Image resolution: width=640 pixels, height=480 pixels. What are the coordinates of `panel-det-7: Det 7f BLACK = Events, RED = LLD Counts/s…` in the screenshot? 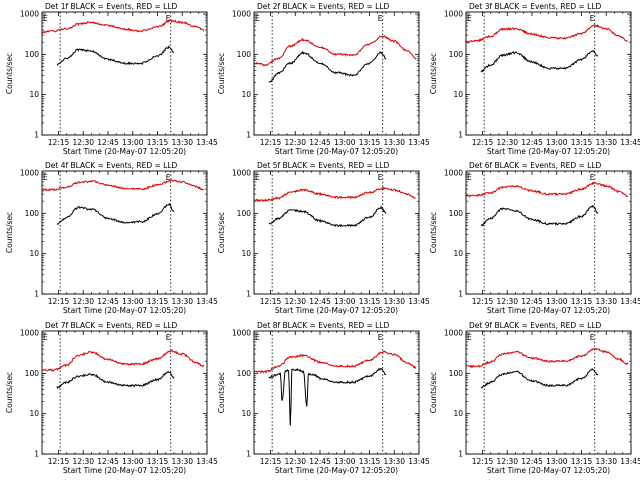 It's located at (111, 398).